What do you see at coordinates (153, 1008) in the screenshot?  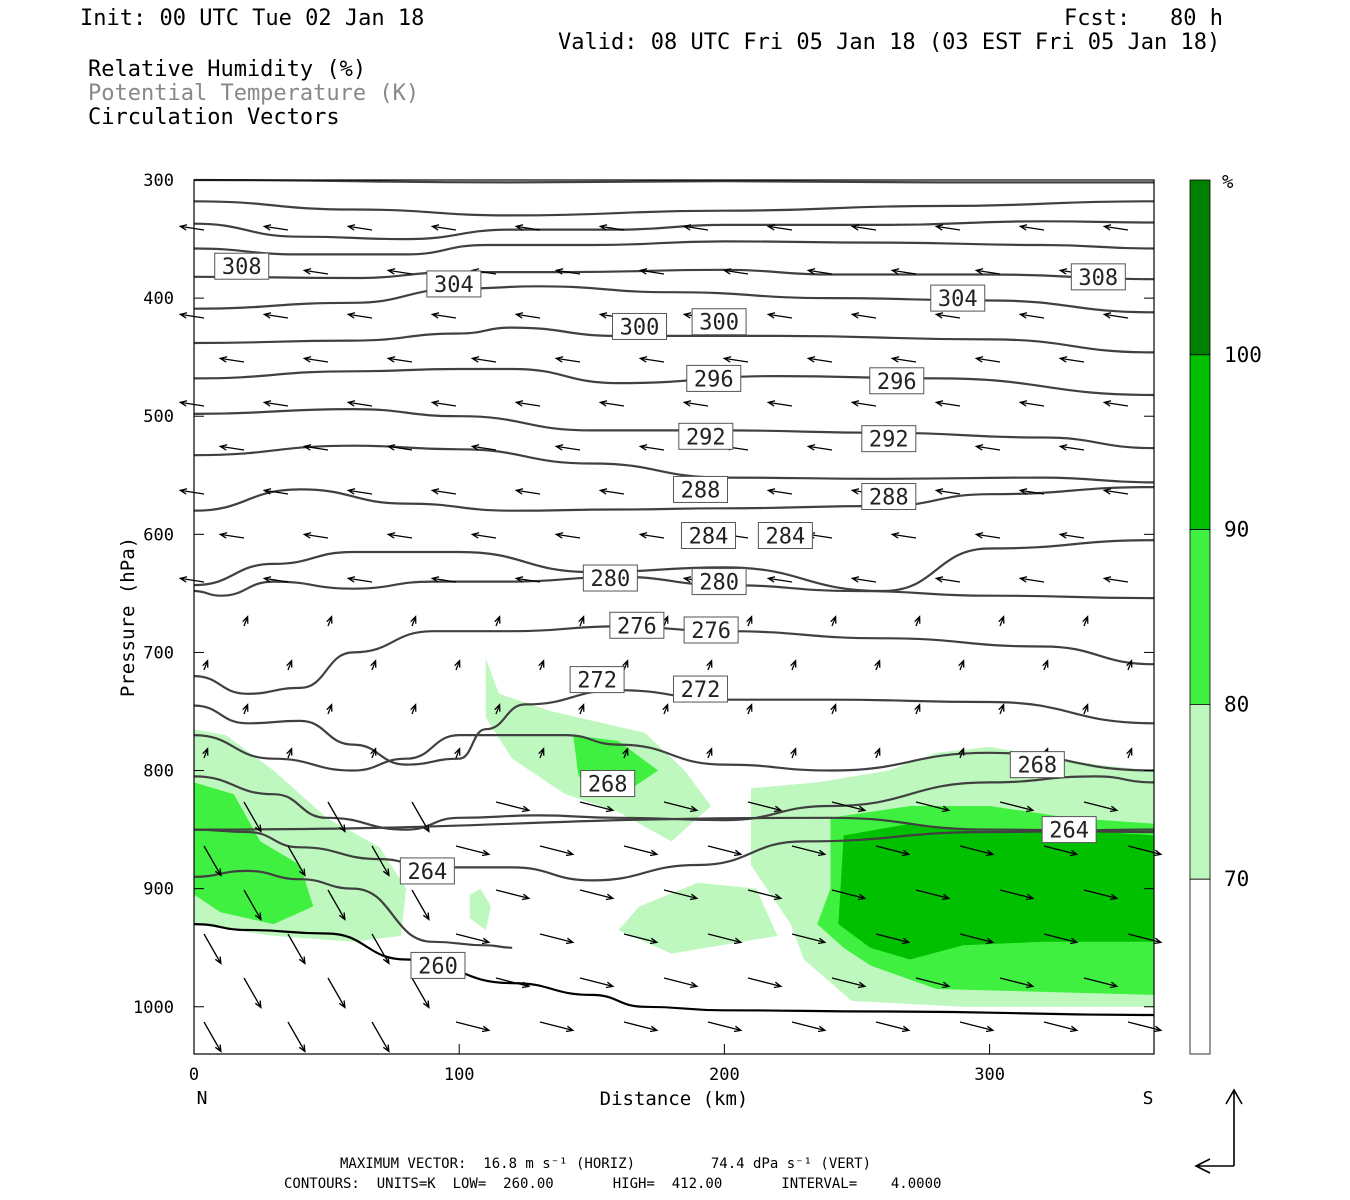 I see `y-tick-label: 1000` at bounding box center [153, 1008].